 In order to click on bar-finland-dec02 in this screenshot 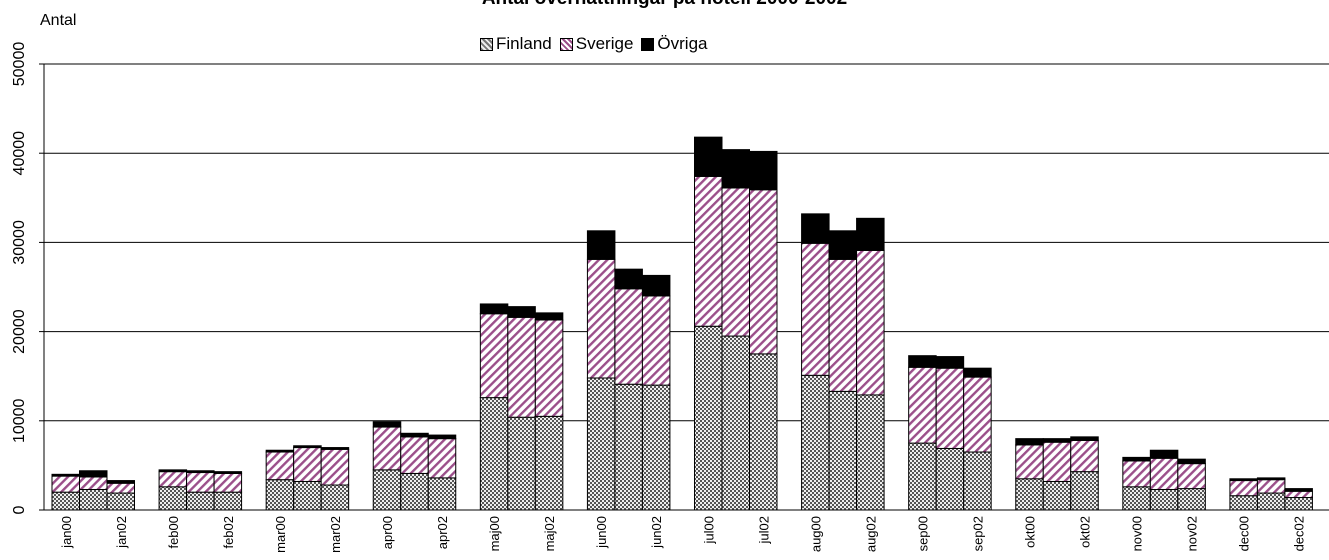, I will do `click(1298, 504)`.